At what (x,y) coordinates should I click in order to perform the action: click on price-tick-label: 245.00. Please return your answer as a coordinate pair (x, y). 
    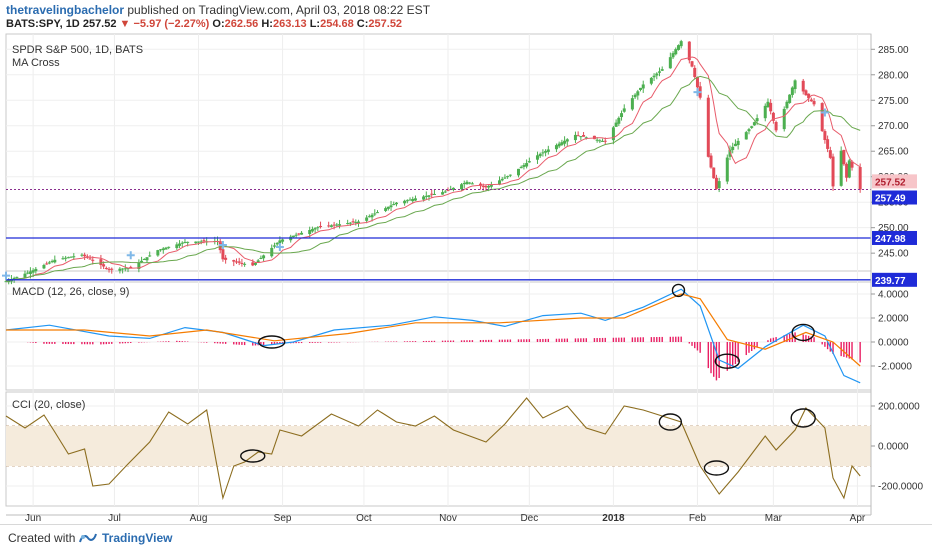
    Looking at the image, I should click on (893, 254).